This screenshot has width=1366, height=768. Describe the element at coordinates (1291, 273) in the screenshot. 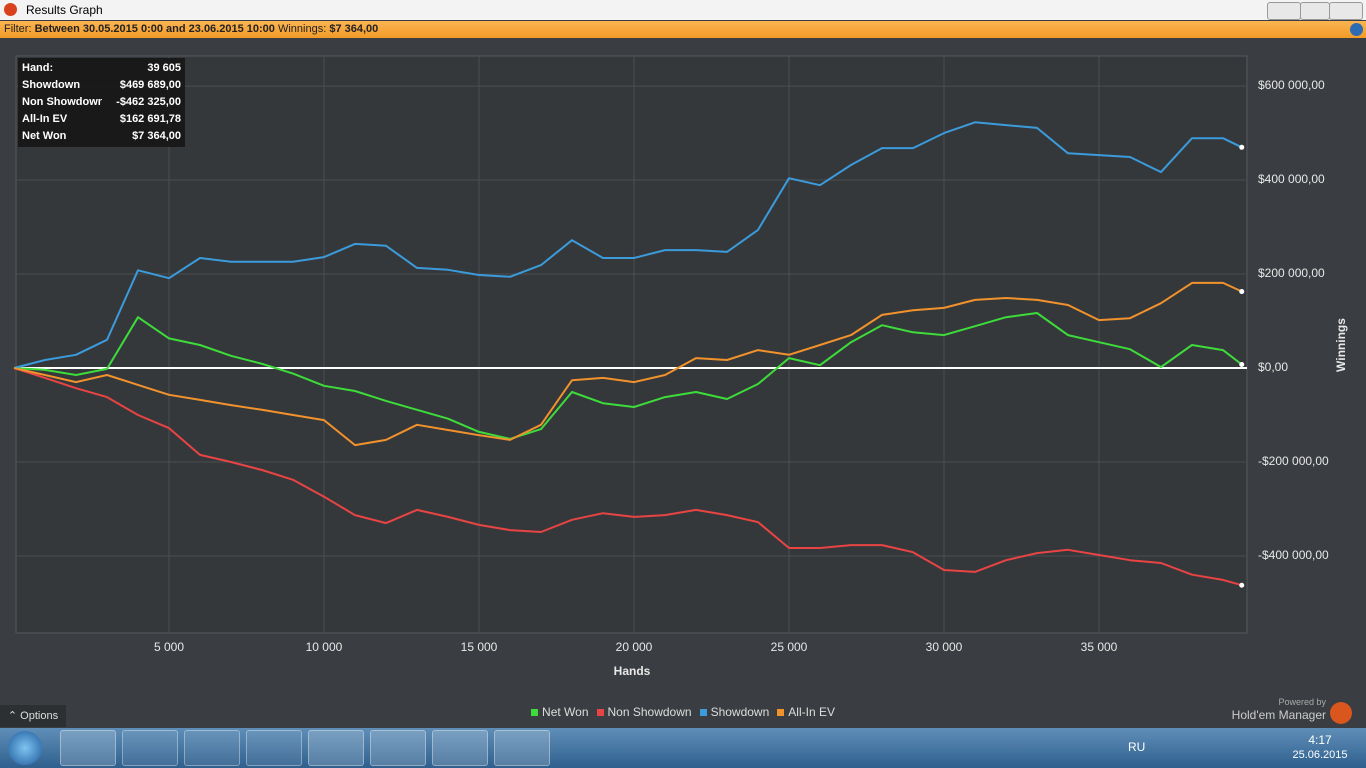

I see `y-tick-label: $200 000,00` at that location.